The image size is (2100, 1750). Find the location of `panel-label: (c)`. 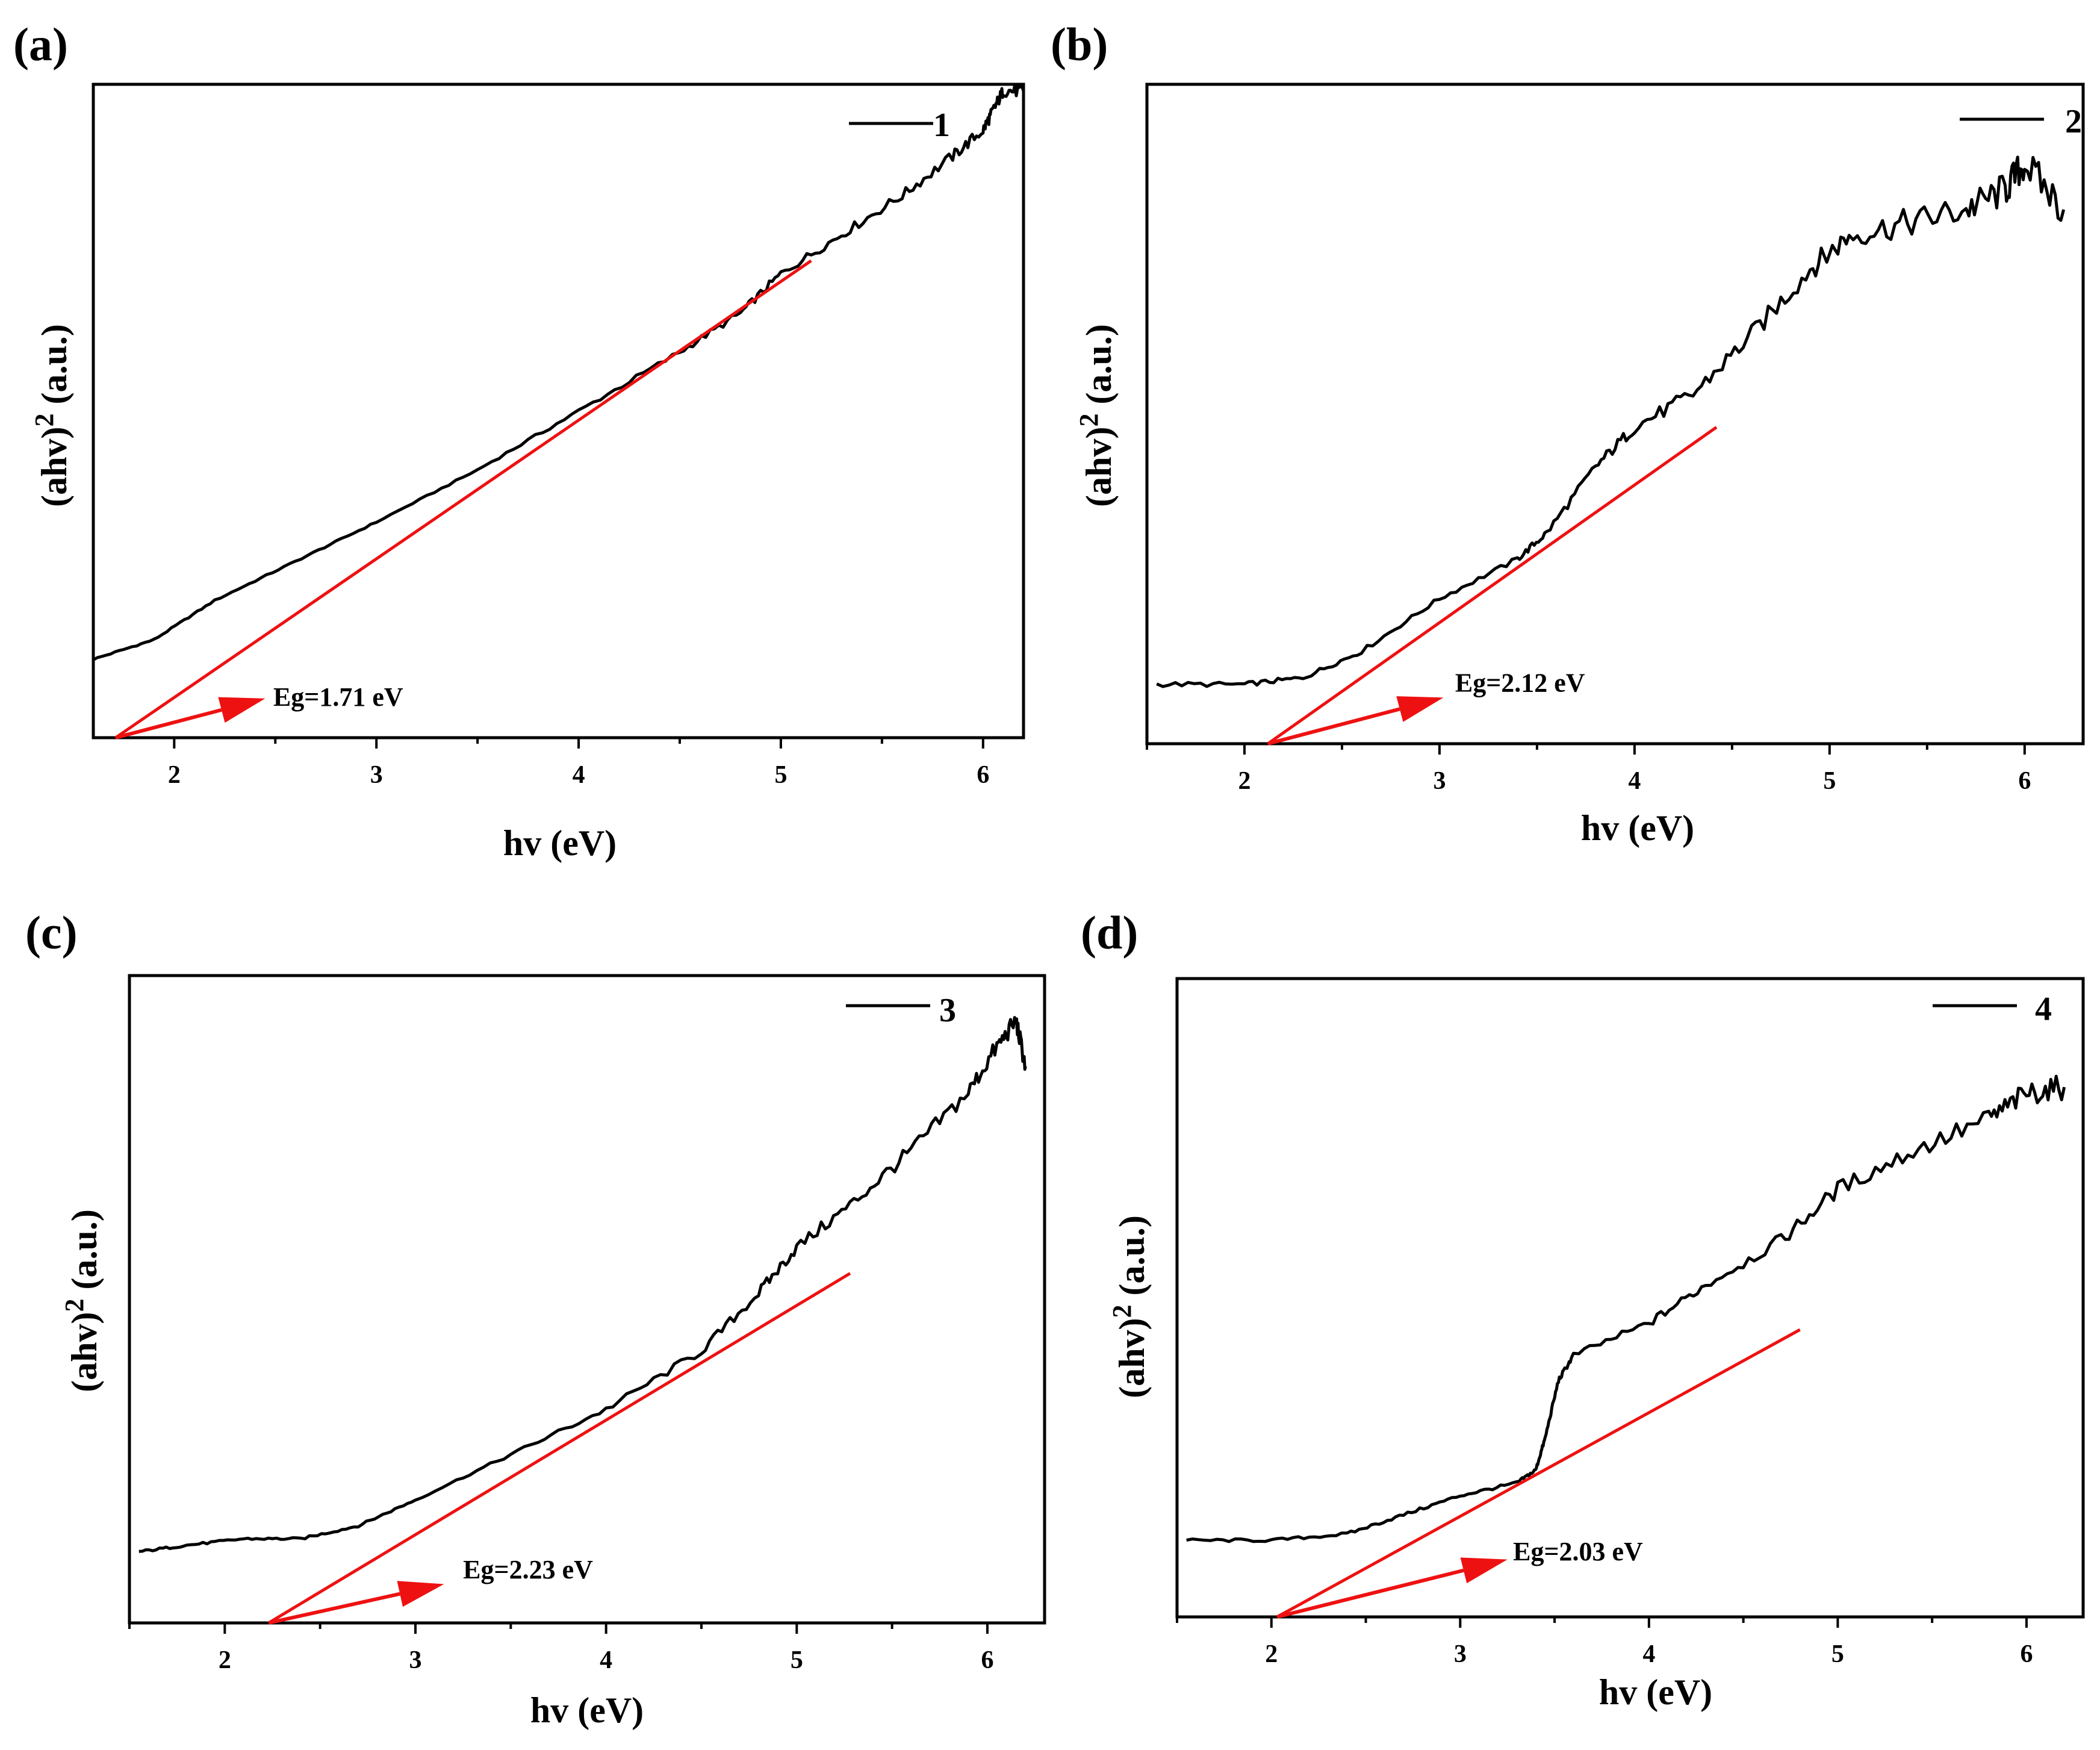

panel-label: (c) is located at coordinates (52, 933).